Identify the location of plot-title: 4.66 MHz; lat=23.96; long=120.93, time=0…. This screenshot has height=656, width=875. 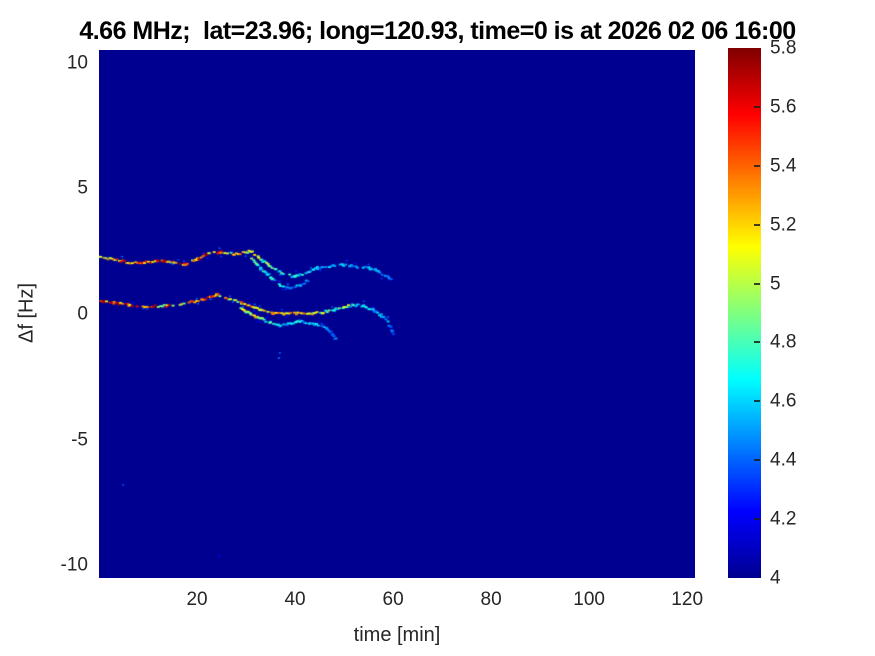
(437, 31).